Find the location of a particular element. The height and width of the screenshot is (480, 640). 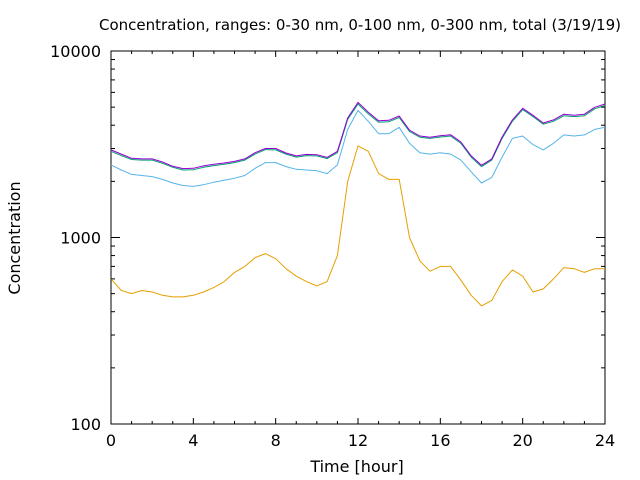

x-tick-label-3: 12 is located at coordinates (358, 440).